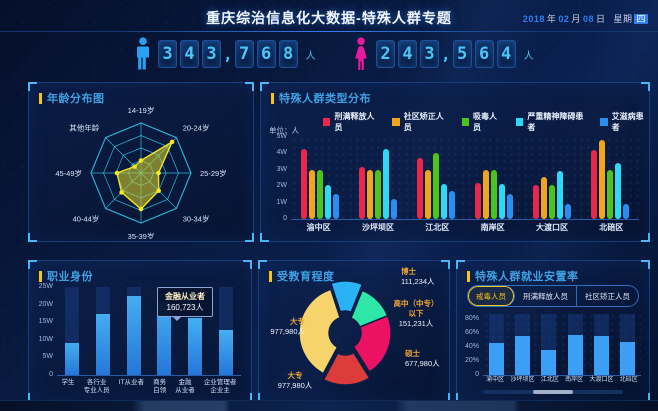 Image resolution: width=658 pixels, height=411 pixels. Describe the element at coordinates (455, 94) in the screenshot. I see `panel-title: 特殊人群类型分布` at that location.